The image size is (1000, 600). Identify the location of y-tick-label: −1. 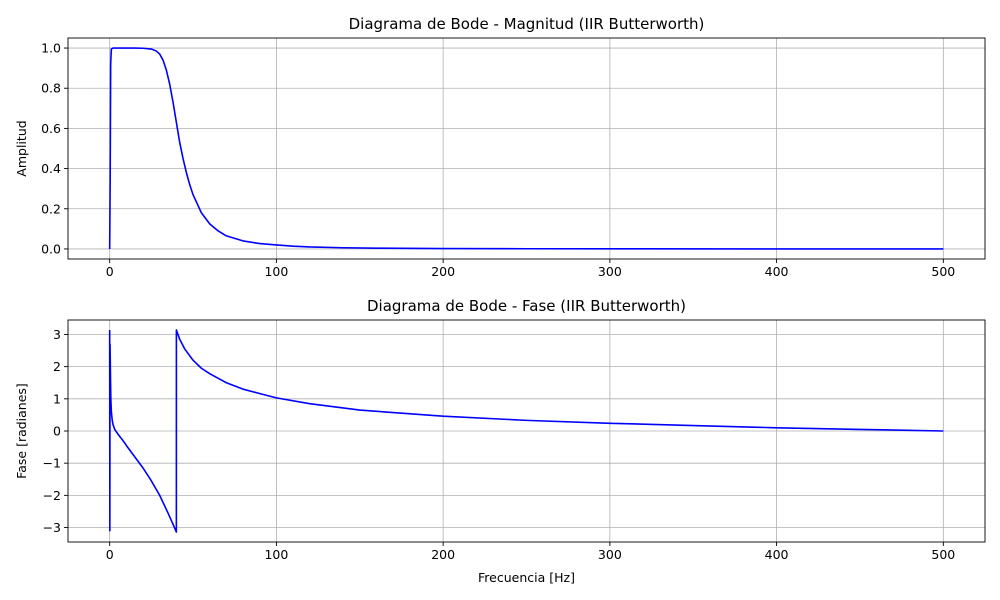
(52, 463).